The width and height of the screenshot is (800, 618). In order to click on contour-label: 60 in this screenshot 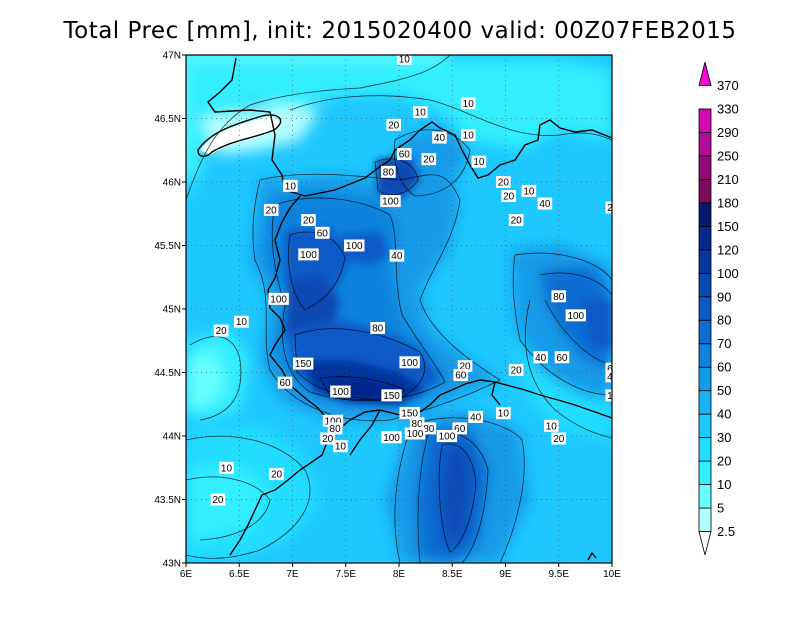, I will do `click(562, 357)`.